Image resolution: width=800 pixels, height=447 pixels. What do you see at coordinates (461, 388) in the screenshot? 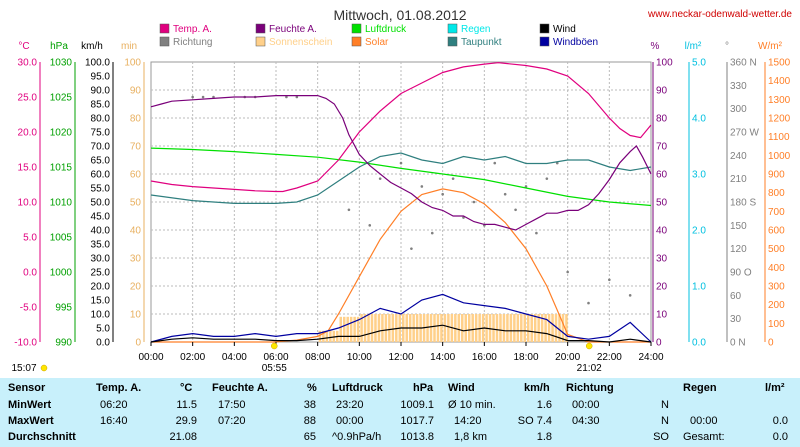
I see `header-wind: Wind` at bounding box center [461, 388].